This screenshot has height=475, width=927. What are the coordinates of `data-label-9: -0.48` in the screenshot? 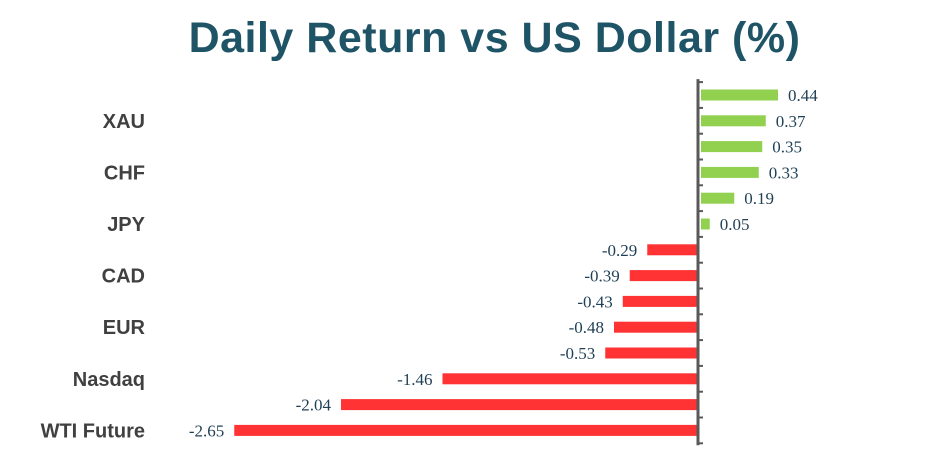 It's located at (586, 327).